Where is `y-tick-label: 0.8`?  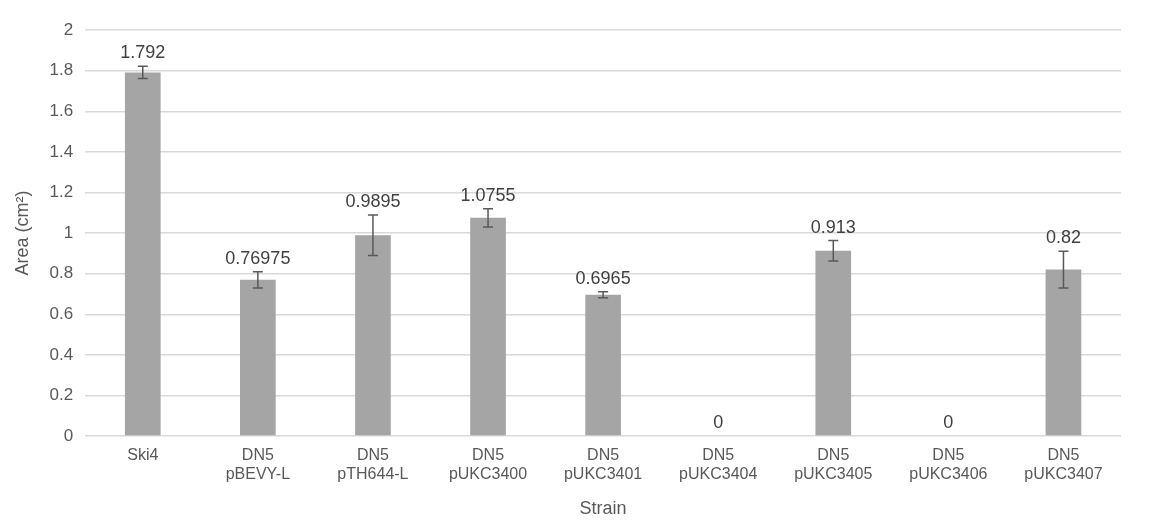 y-tick-label: 0.8 is located at coordinates (61, 273).